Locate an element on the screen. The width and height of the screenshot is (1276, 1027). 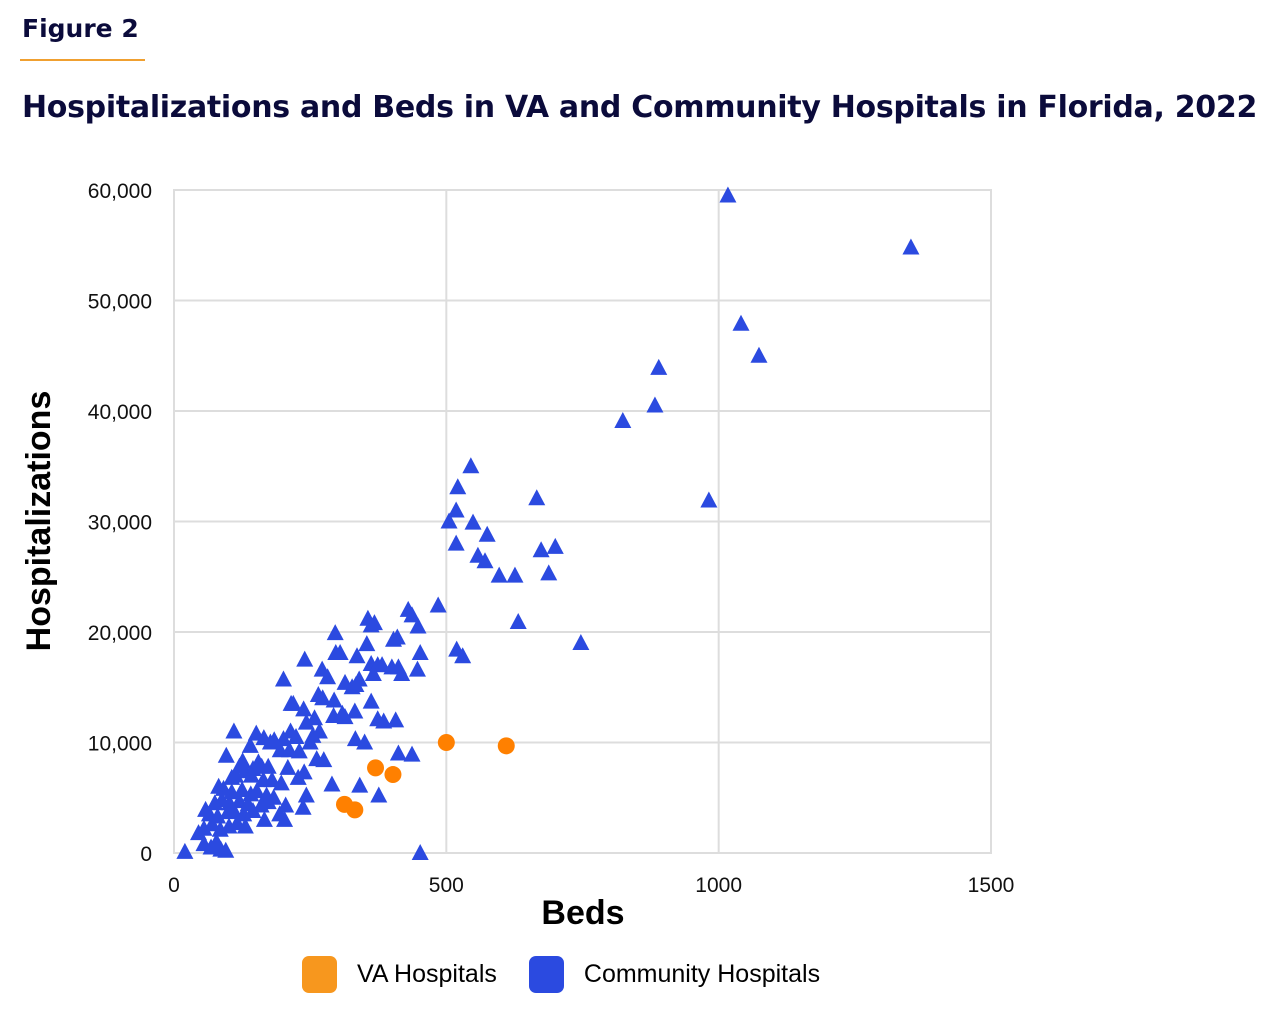
y-tick-label: 40,000 is located at coordinates (120, 412).